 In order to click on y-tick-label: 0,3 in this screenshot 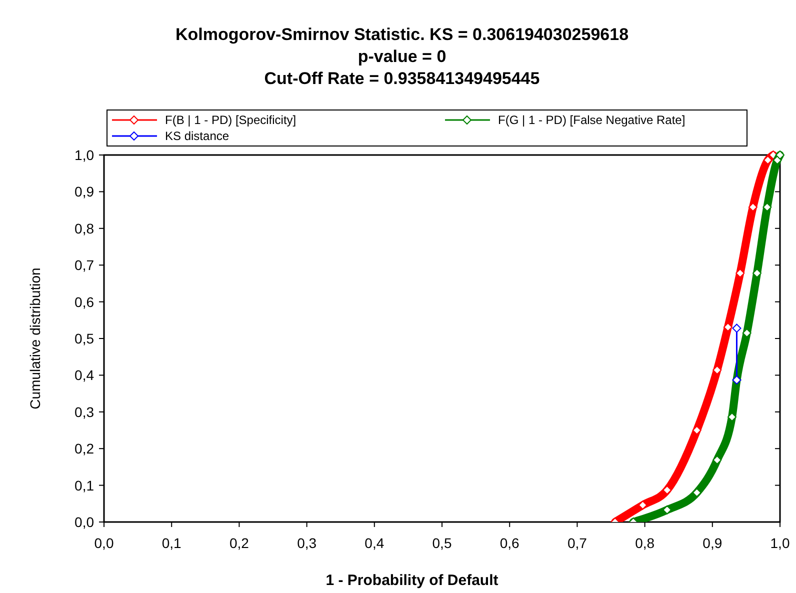, I will do `click(84, 412)`.